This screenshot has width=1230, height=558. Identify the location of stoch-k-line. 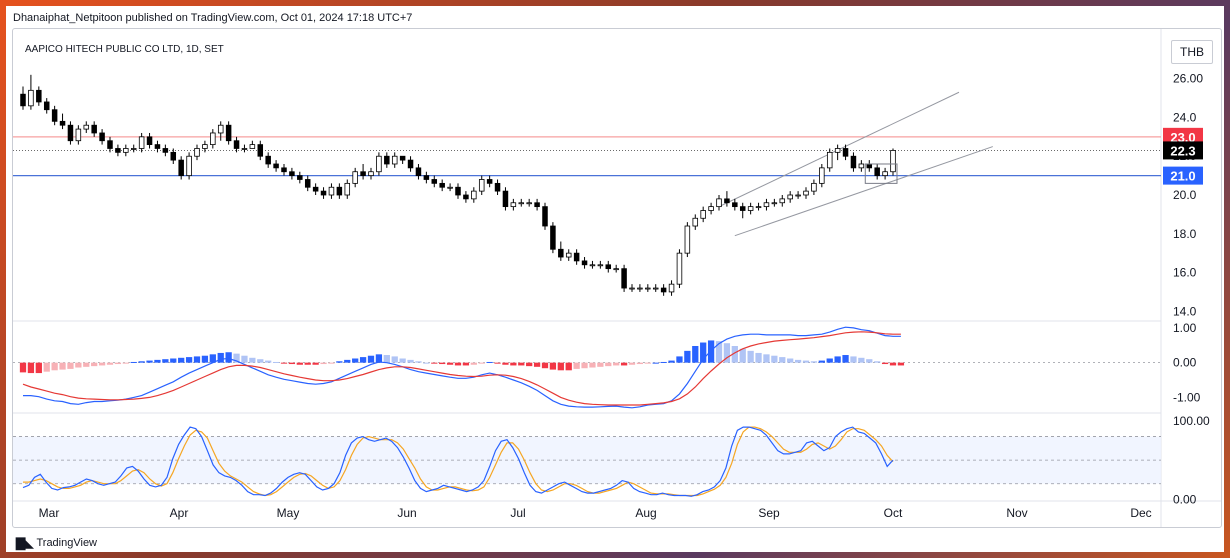
(458, 461).